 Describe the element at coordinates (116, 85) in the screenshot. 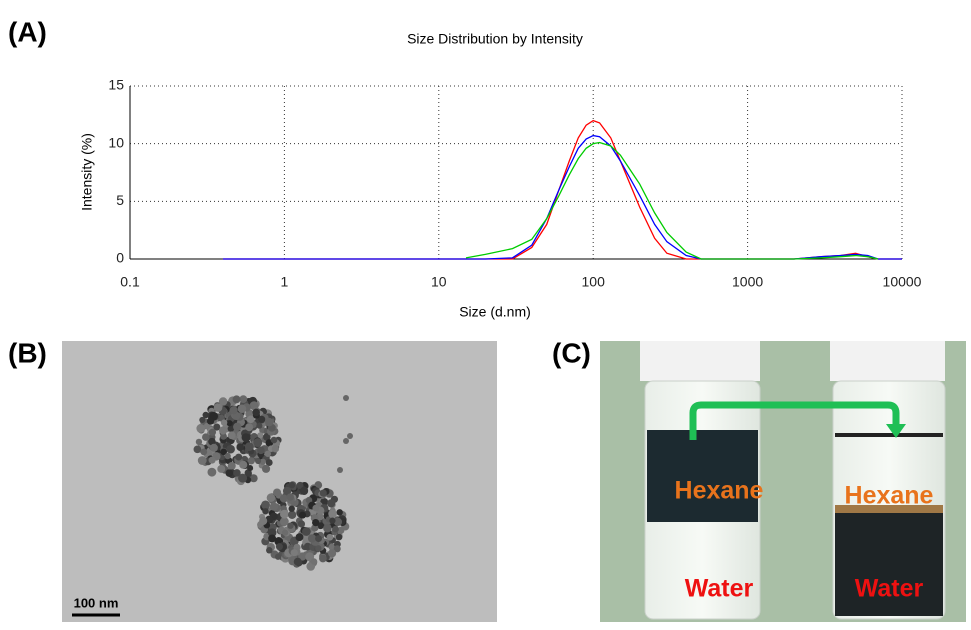

I see `y-tick-label: 15` at that location.